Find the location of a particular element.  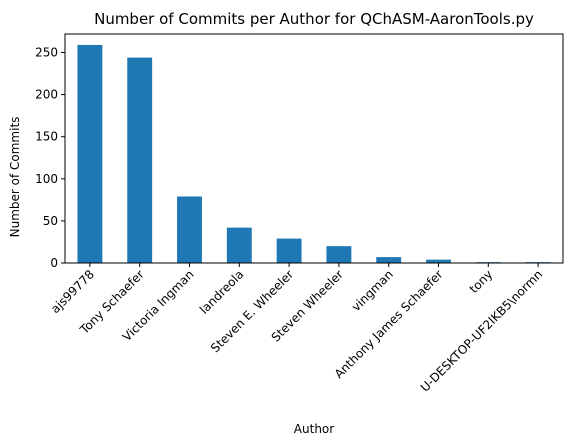

x-tick-label: tony is located at coordinates (481, 281).